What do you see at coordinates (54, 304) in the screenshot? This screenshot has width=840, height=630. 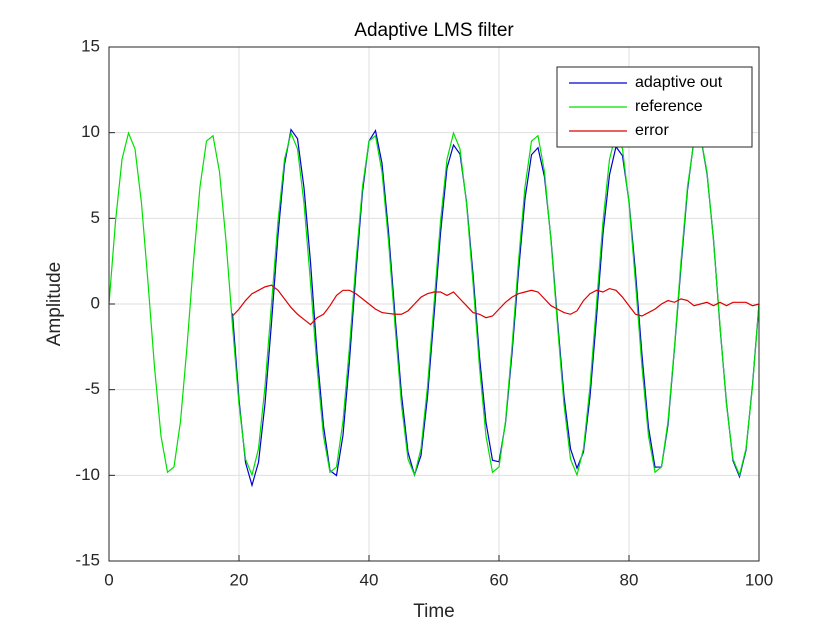 I see `y-axis-title: Amplitude` at bounding box center [54, 304].